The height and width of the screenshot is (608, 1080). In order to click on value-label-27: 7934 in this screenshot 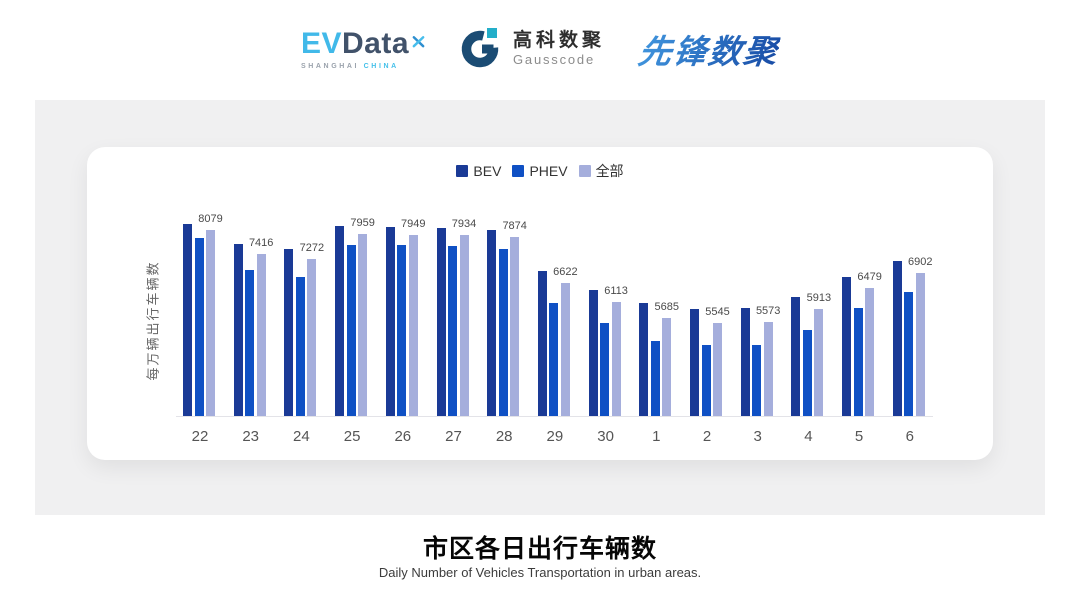, I will do `click(464, 224)`.